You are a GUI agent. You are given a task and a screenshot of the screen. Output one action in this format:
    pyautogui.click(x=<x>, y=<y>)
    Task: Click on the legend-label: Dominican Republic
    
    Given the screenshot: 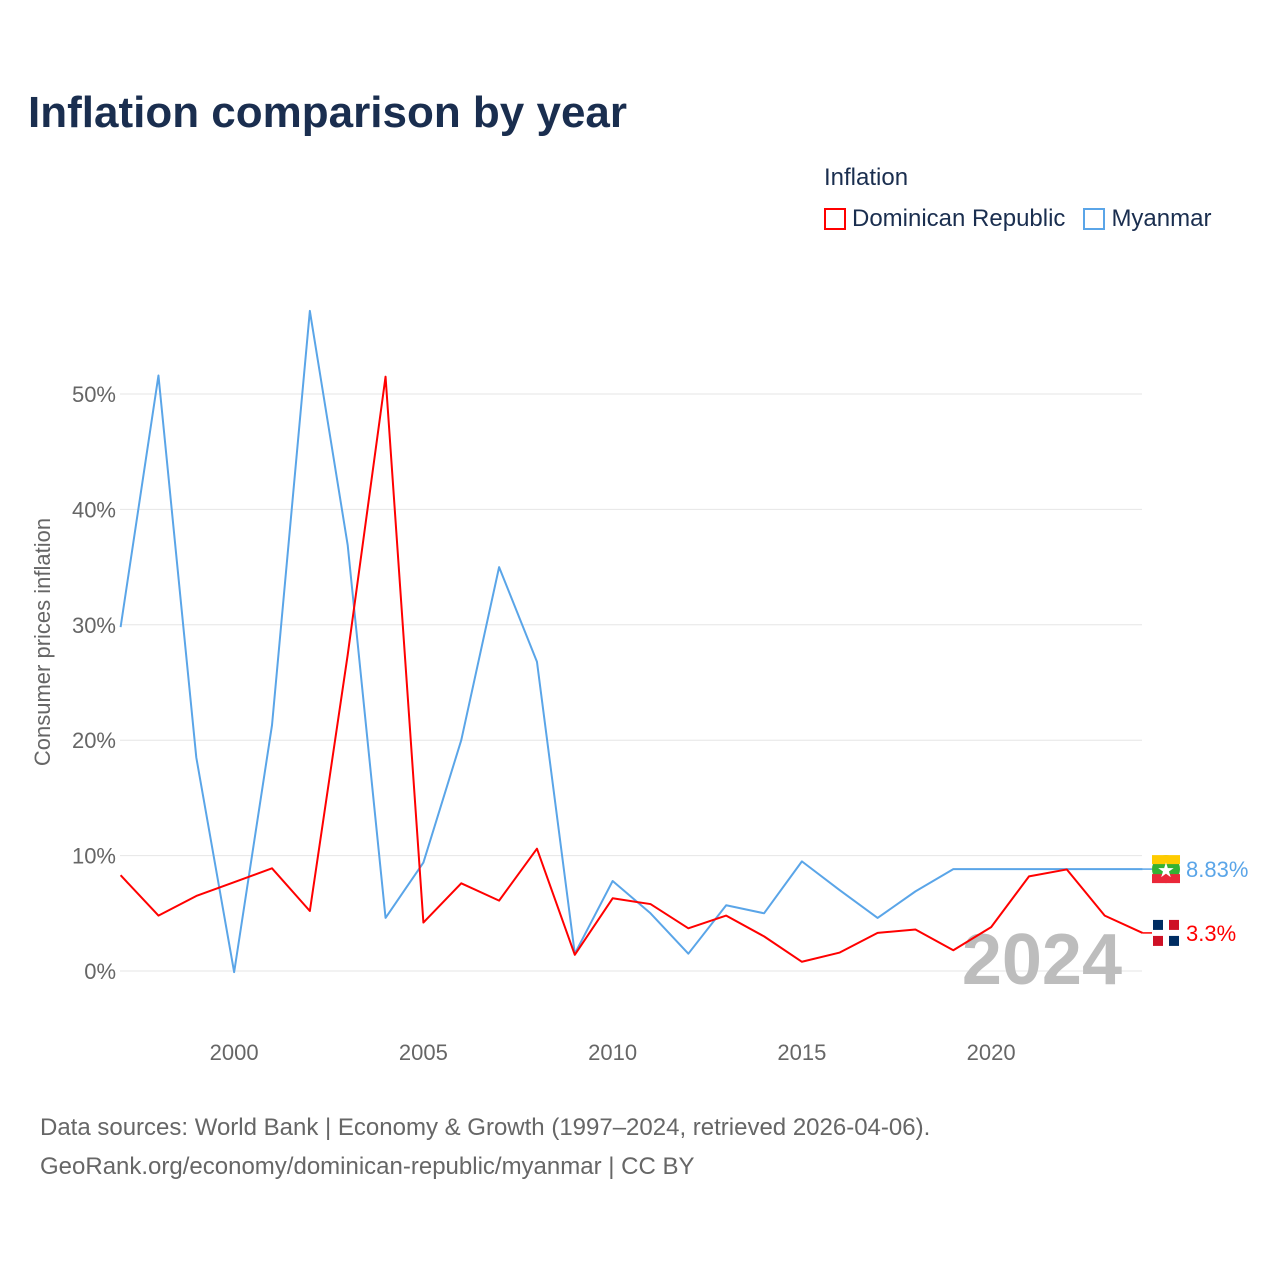 What is the action you would take?
    pyautogui.click(x=959, y=218)
    